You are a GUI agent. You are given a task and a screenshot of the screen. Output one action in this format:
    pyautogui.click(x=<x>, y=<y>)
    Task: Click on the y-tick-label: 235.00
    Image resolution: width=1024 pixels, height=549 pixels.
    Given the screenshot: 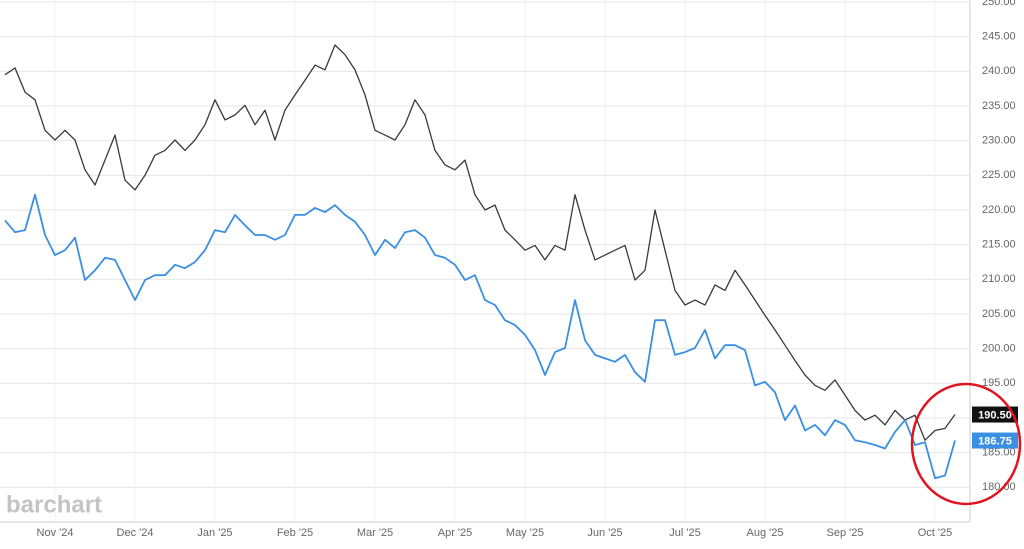 What is the action you would take?
    pyautogui.click(x=999, y=106)
    